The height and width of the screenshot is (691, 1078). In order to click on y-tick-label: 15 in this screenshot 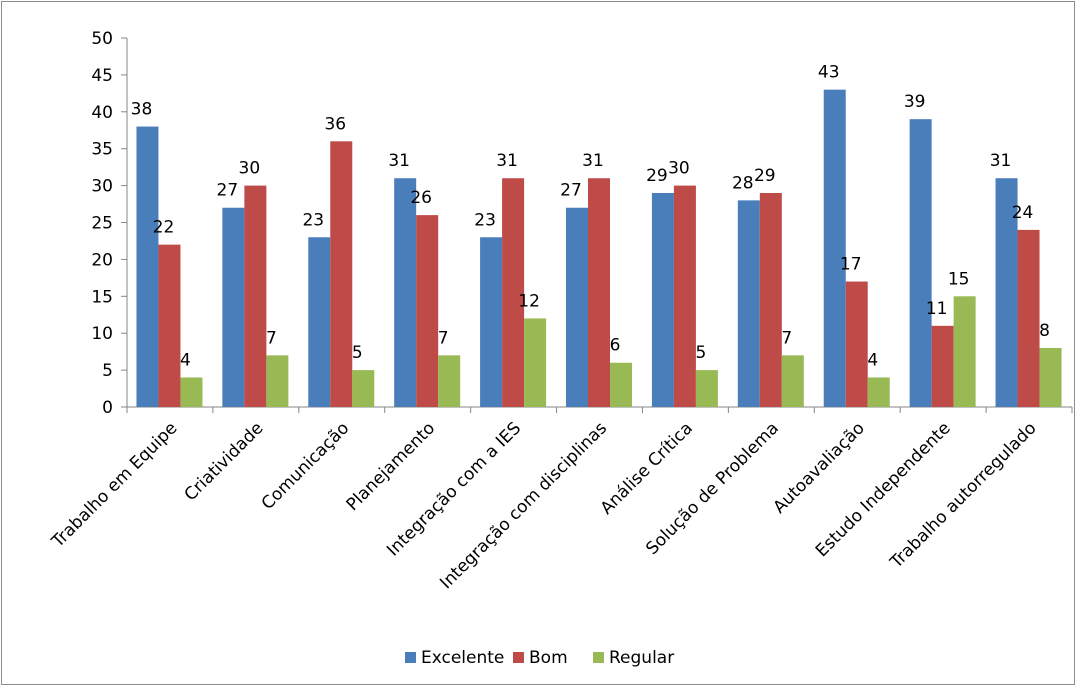, I will do `click(102, 297)`.